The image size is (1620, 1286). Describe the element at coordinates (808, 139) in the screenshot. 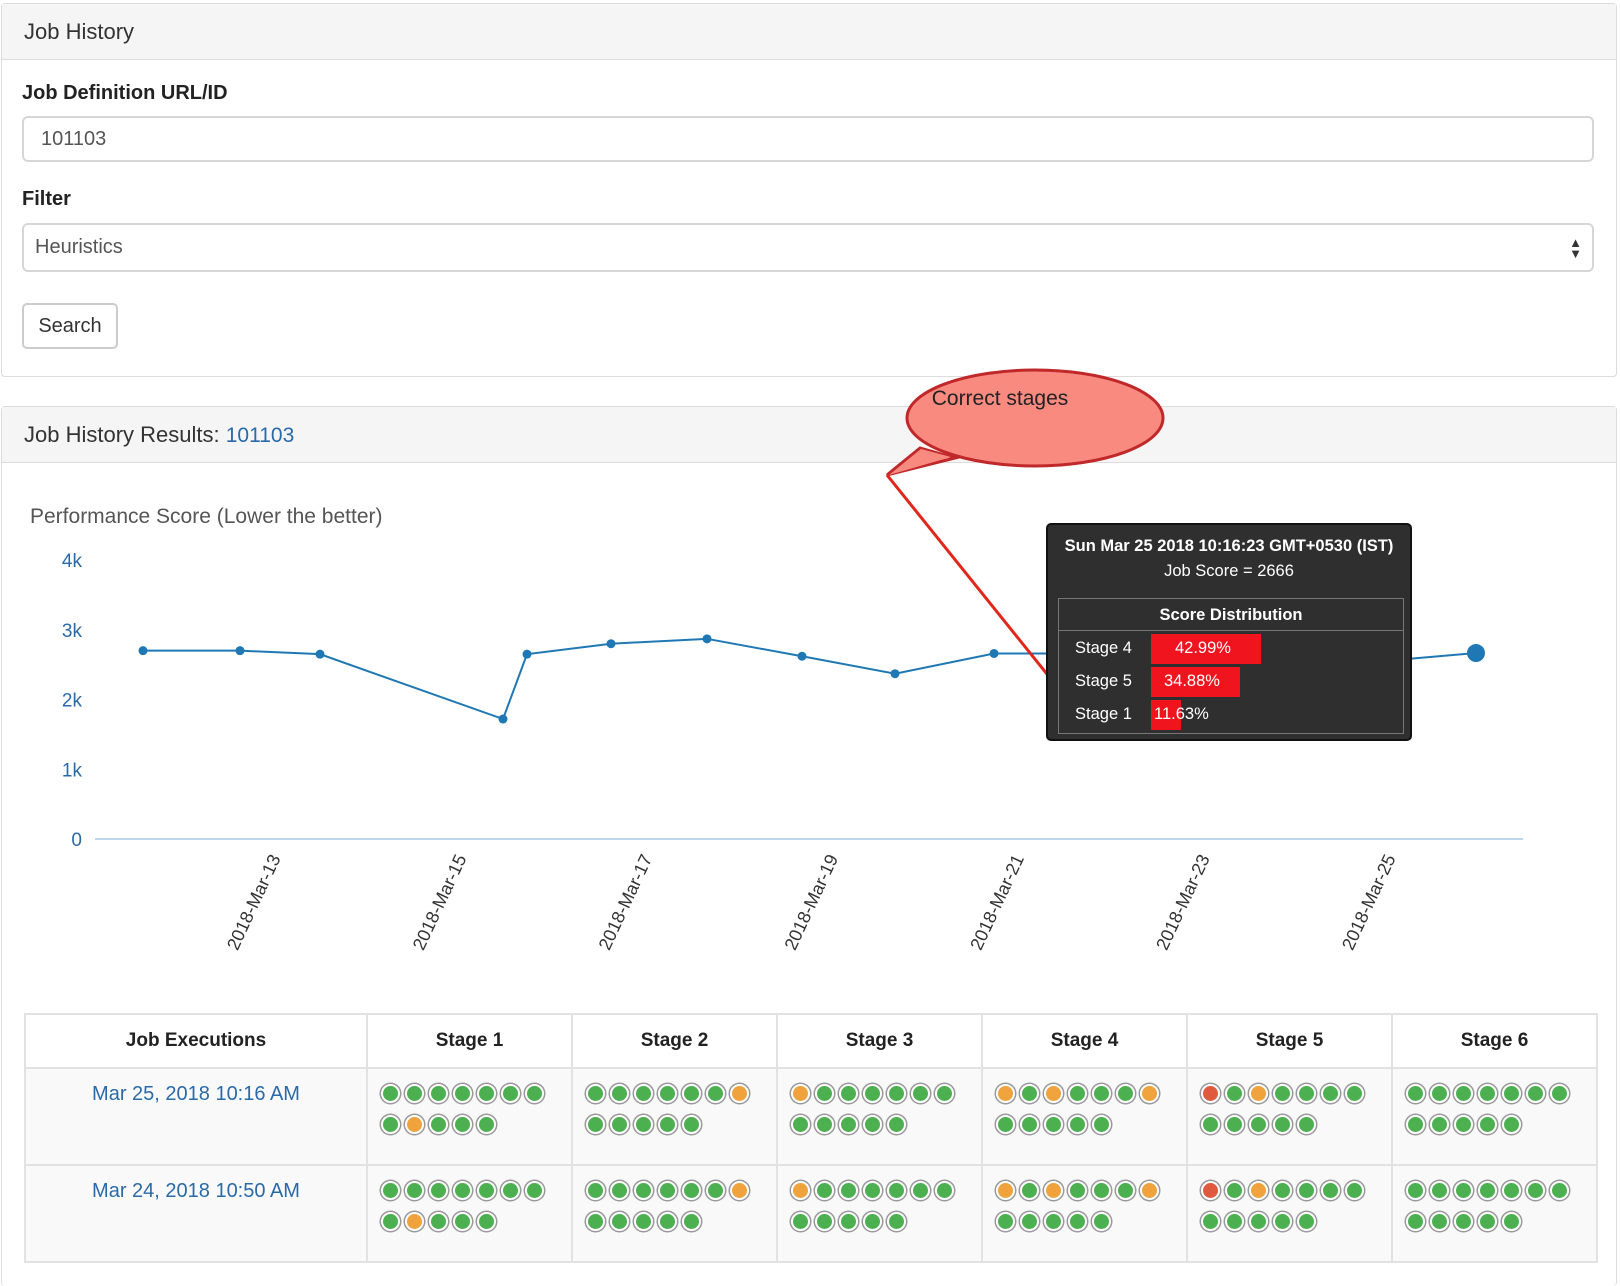

I see `job-definition-input: 101103` at that location.